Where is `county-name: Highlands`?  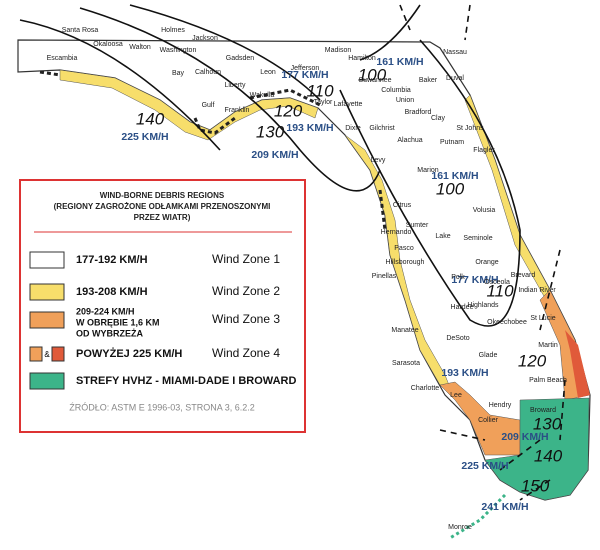
county-name: Highlands is located at coordinates (483, 305).